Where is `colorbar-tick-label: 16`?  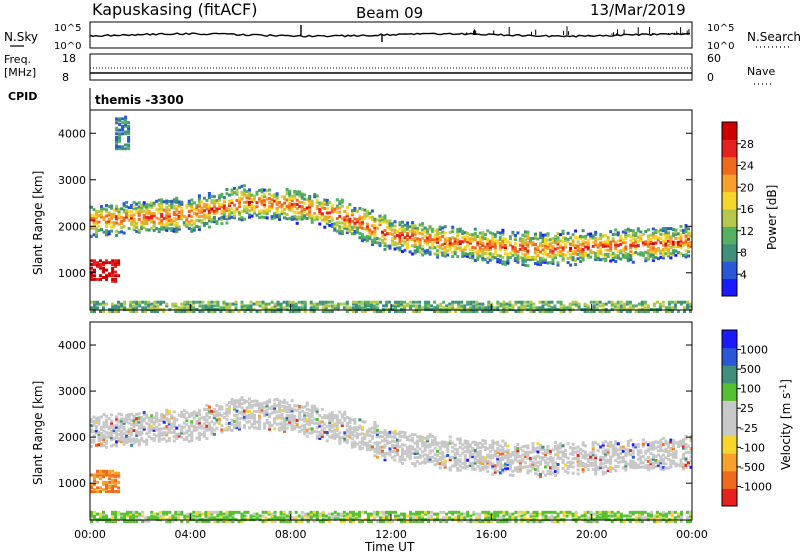
colorbar-tick-label: 16 is located at coordinates (747, 209).